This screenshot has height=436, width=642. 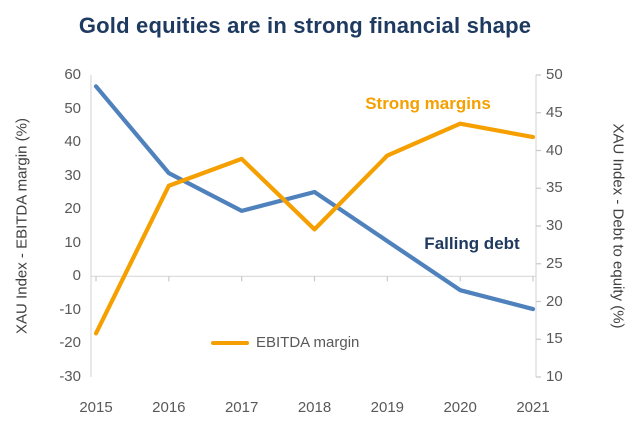 I want to click on left-tick-label: 10, so click(x=72, y=242).